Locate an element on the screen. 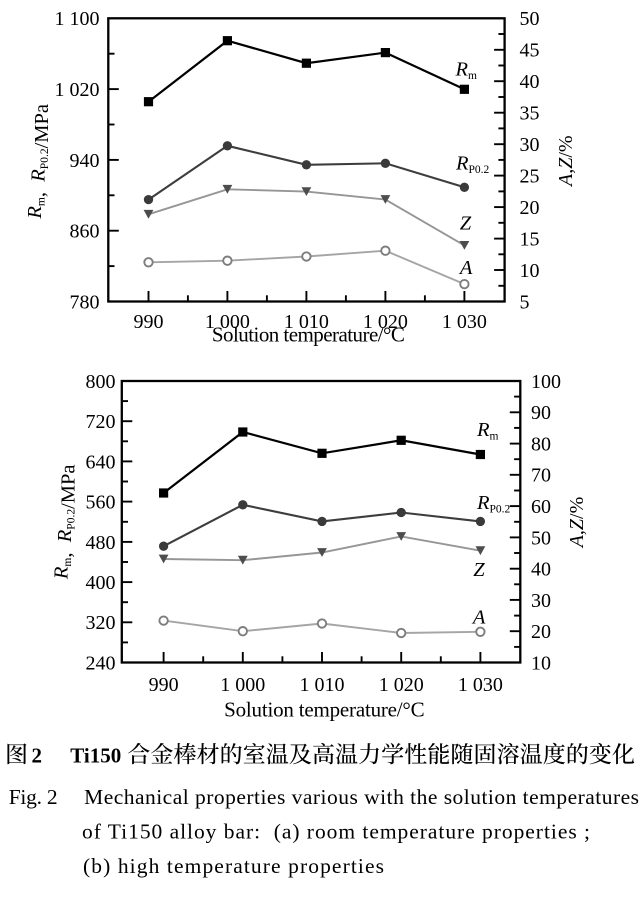 The width and height of the screenshot is (642, 897). svg-text: 860 is located at coordinates (85, 232).